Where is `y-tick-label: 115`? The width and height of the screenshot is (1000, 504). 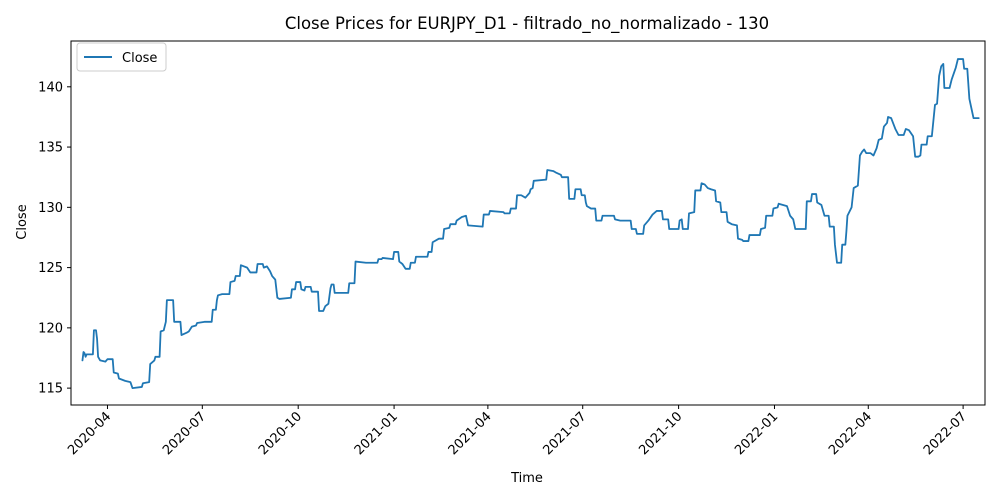
y-tick-label: 115 is located at coordinates (50, 389).